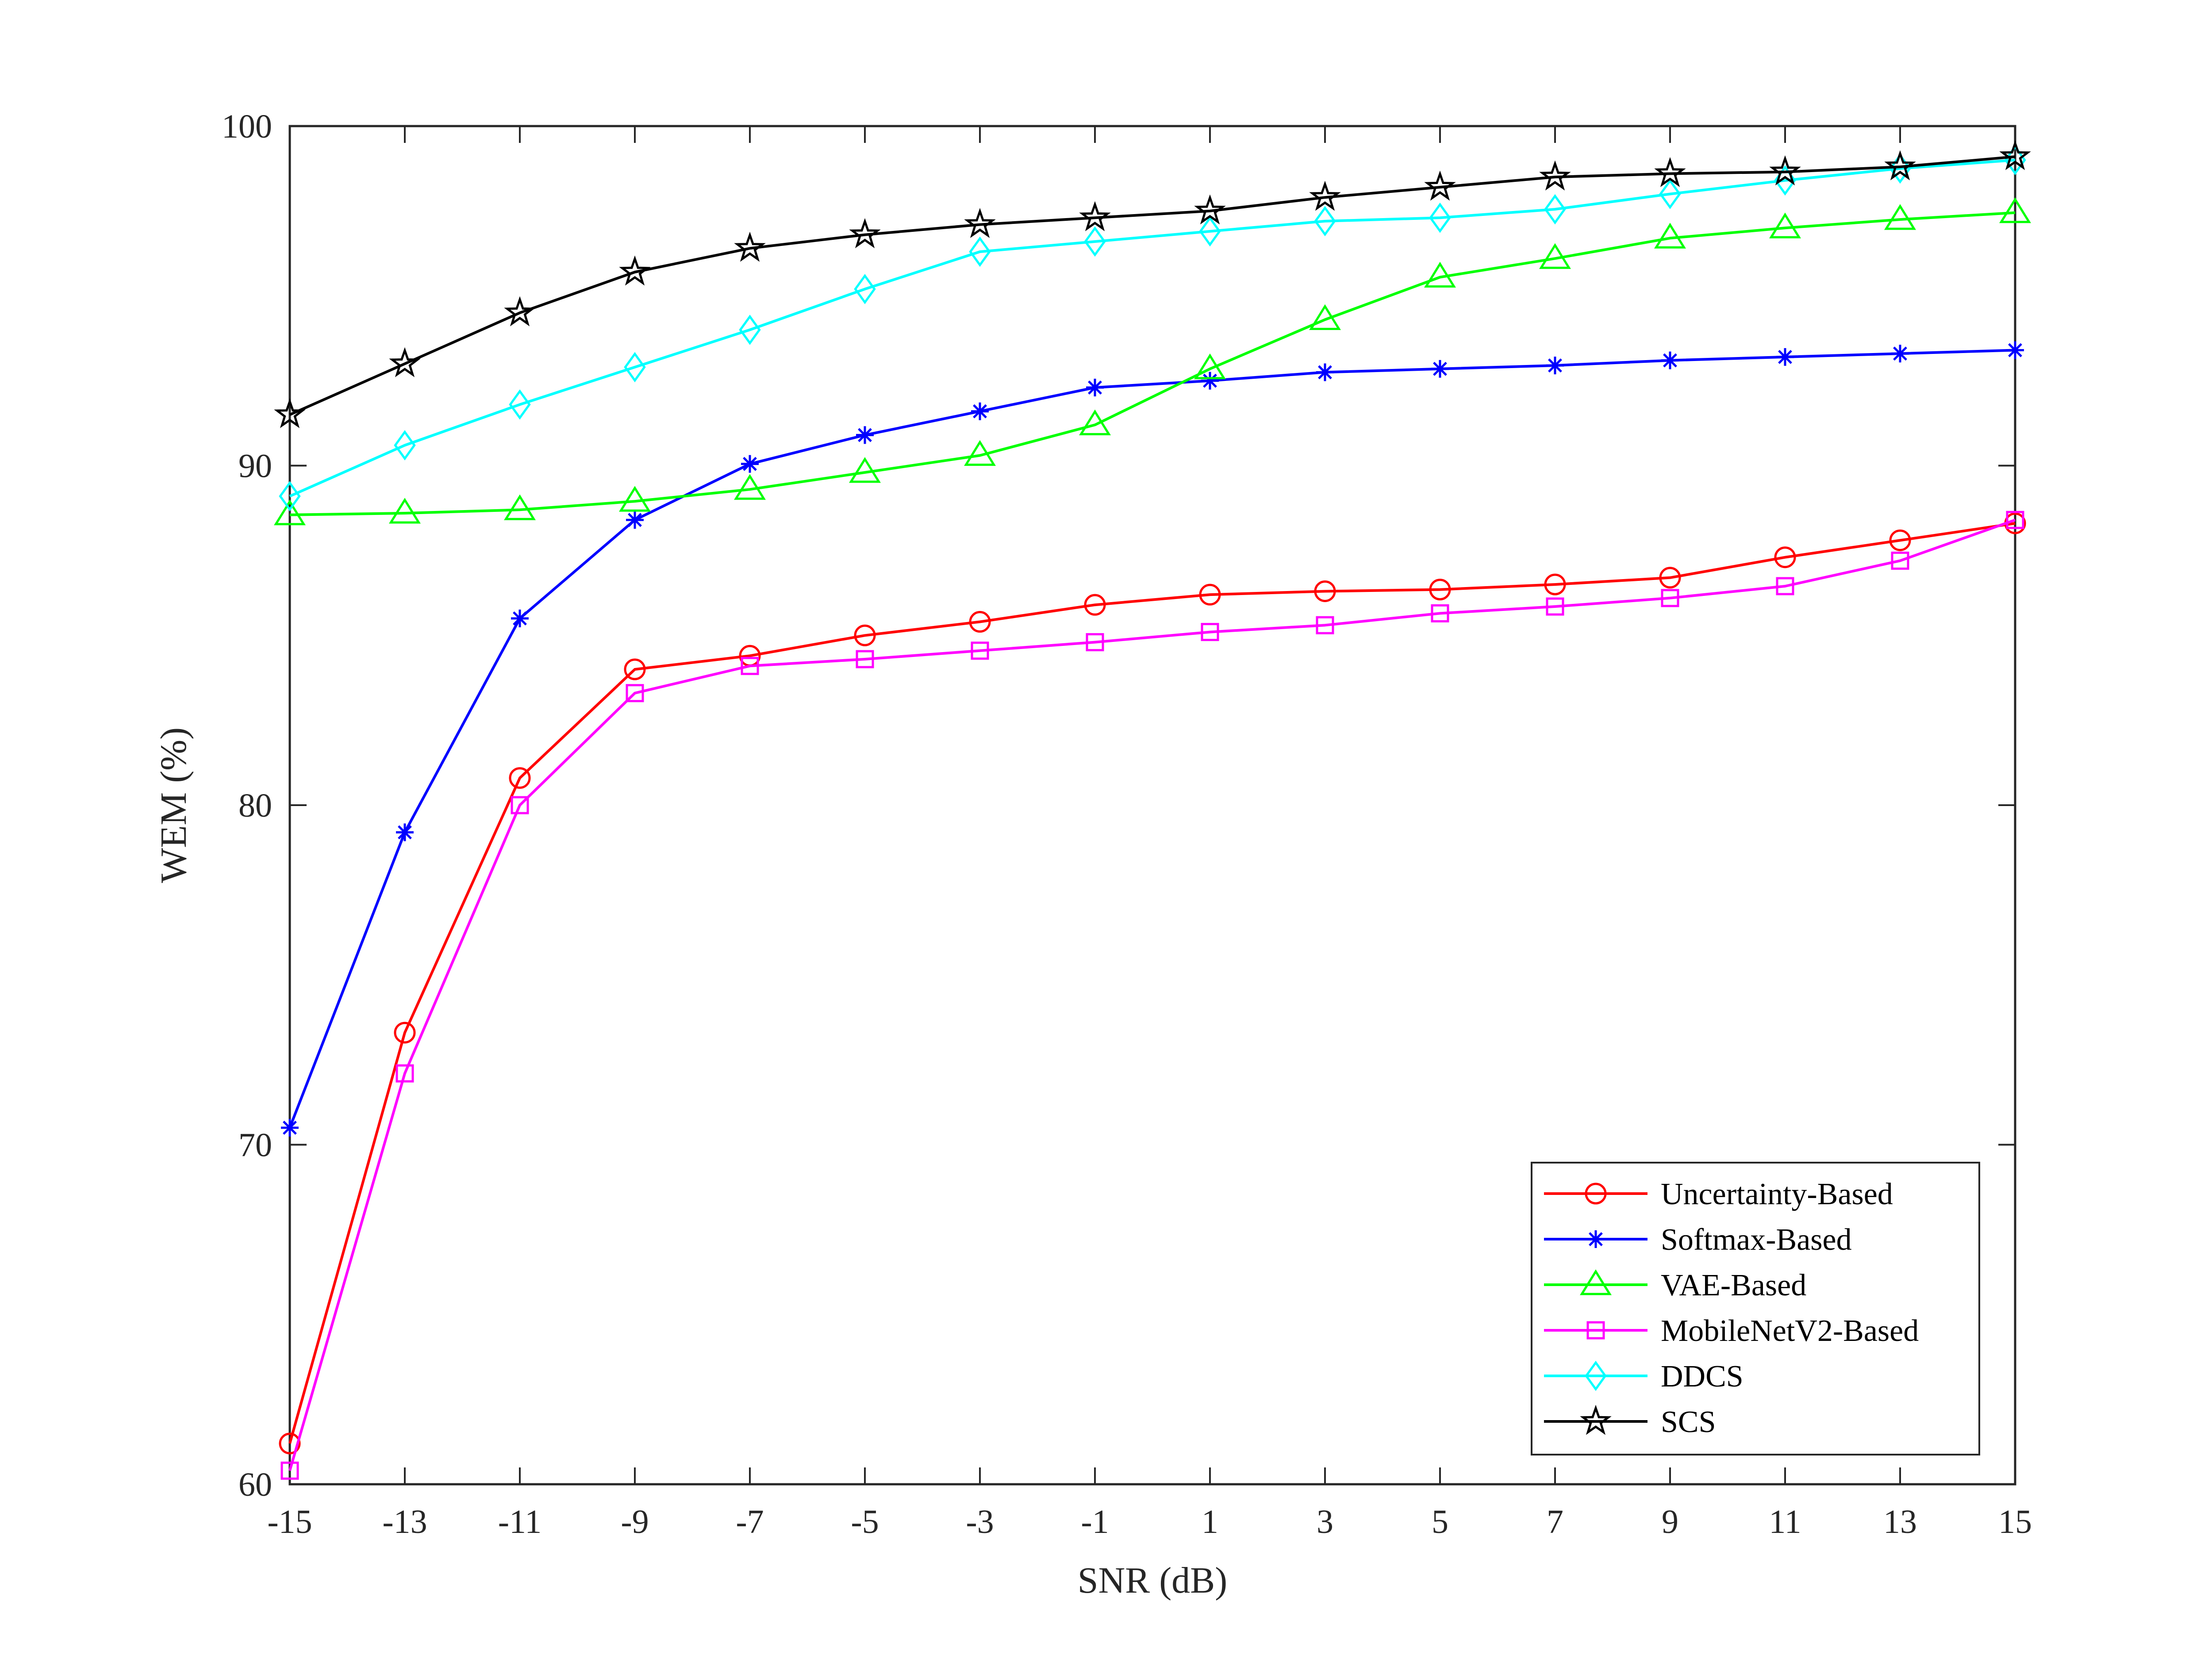 The image size is (2212, 1659). Describe the element at coordinates (1153, 1581) in the screenshot. I see `x-axis-label: SNR (dB)` at that location.